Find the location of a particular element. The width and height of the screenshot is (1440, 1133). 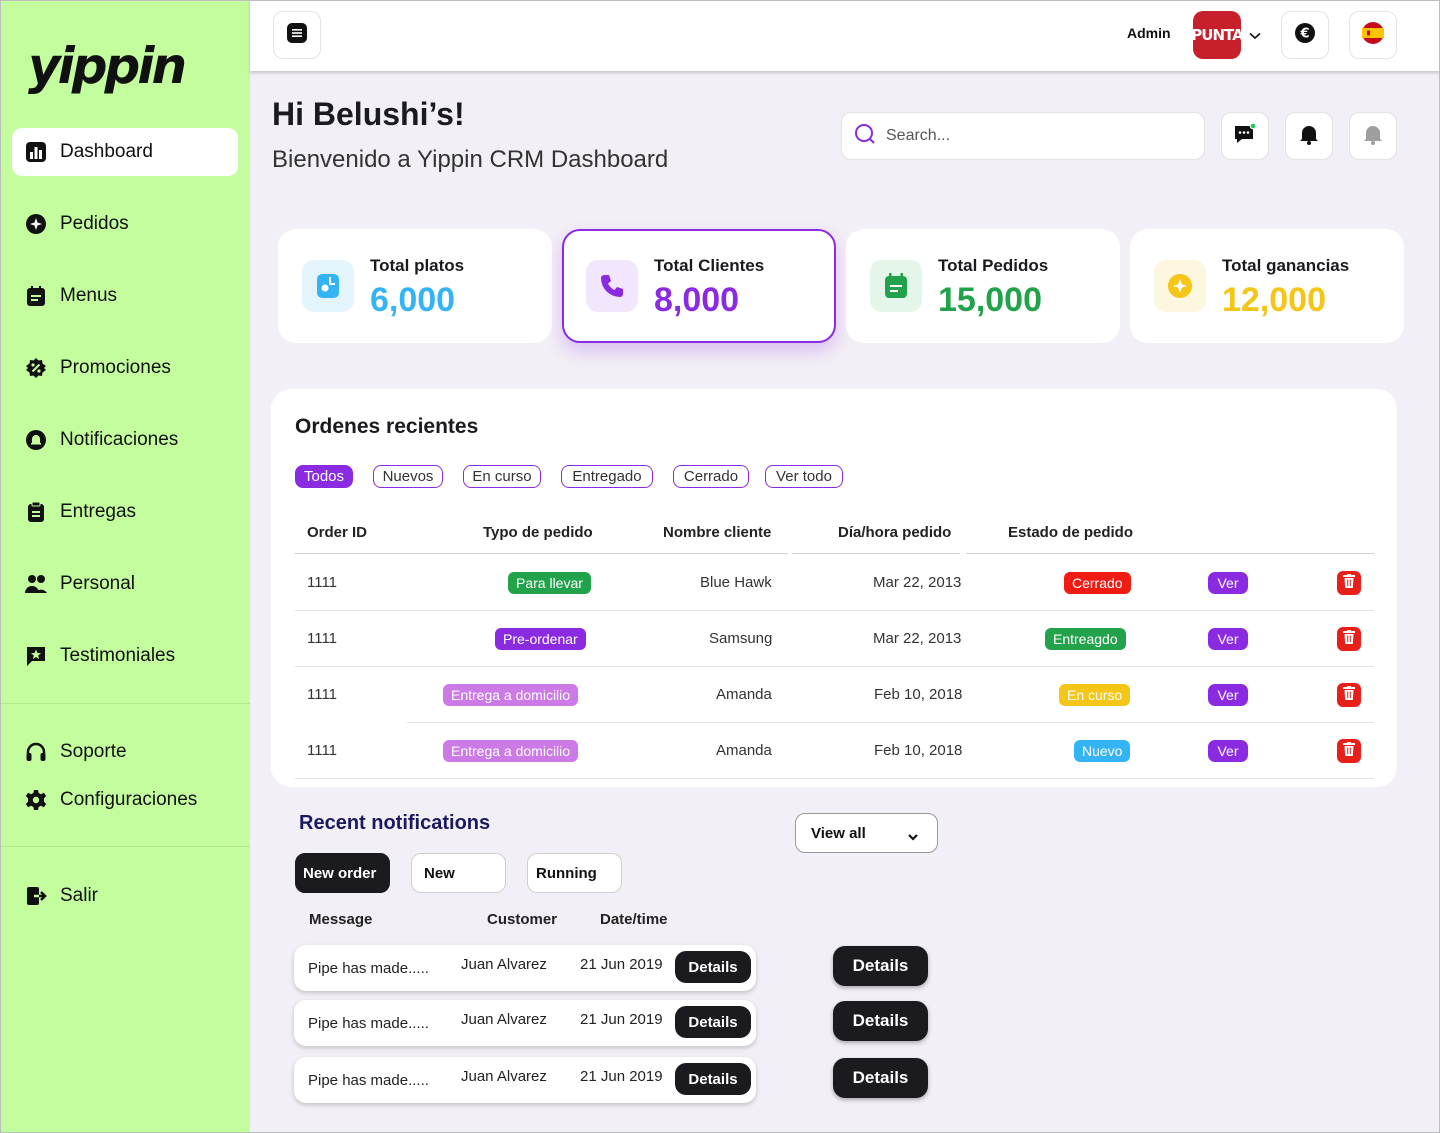

view-all-dropdown: View all is located at coordinates (866, 833).